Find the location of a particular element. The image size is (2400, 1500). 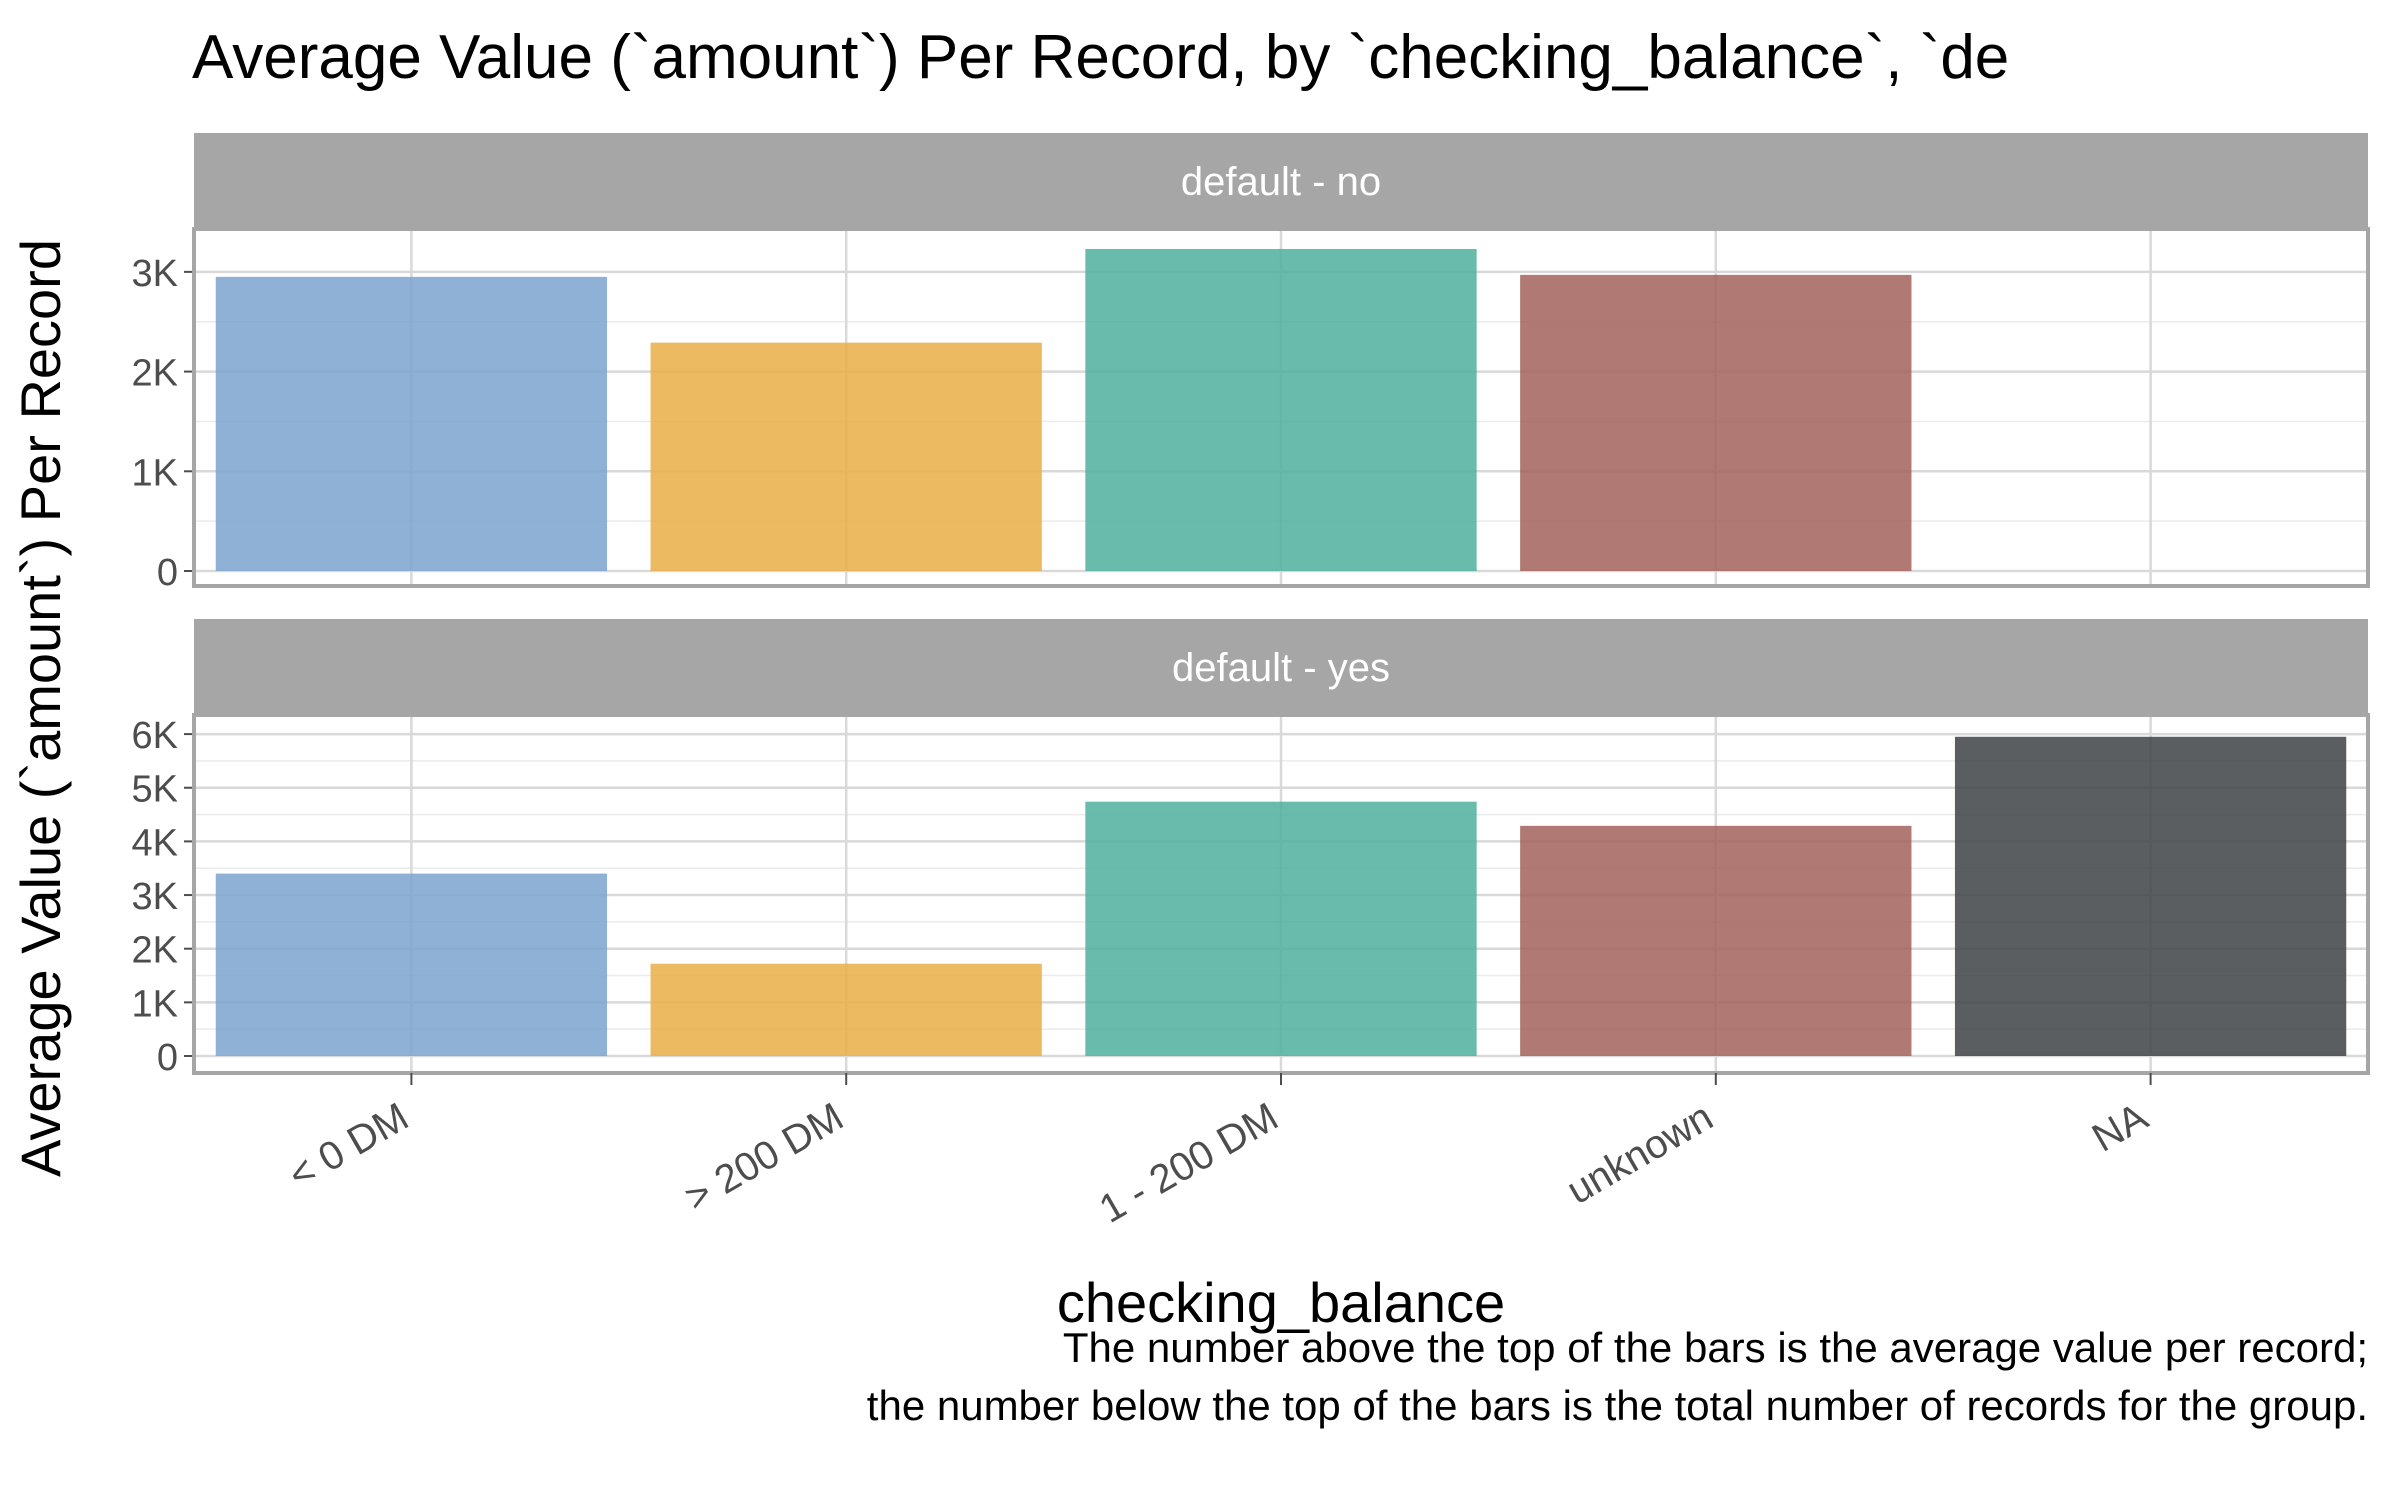

y-axis-label: Average Value (`amount`) Per Record is located at coordinates (40, 708).